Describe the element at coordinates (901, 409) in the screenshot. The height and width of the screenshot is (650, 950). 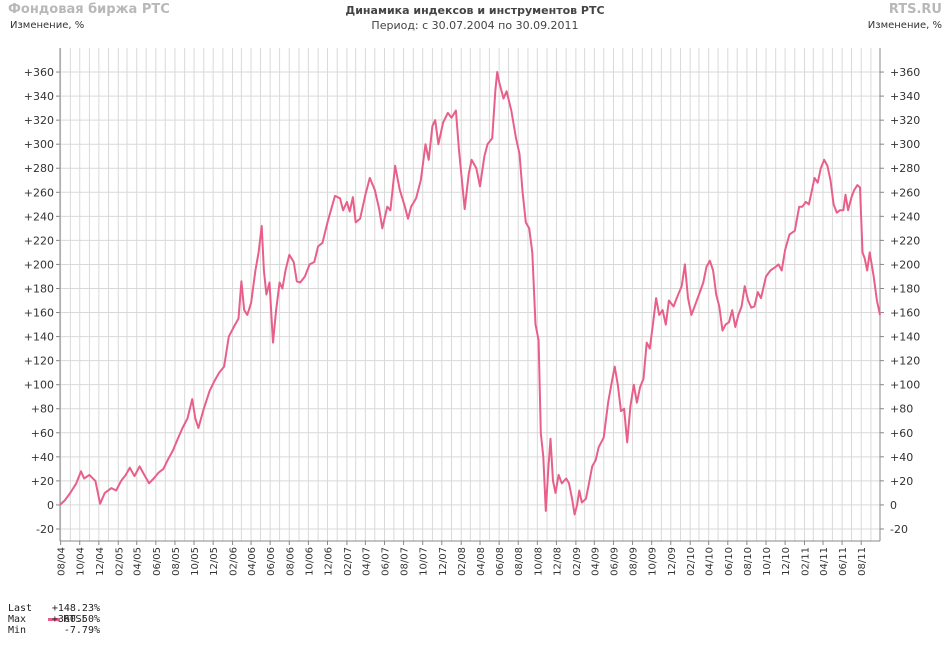
I see `y-tick-label-right: +80` at that location.